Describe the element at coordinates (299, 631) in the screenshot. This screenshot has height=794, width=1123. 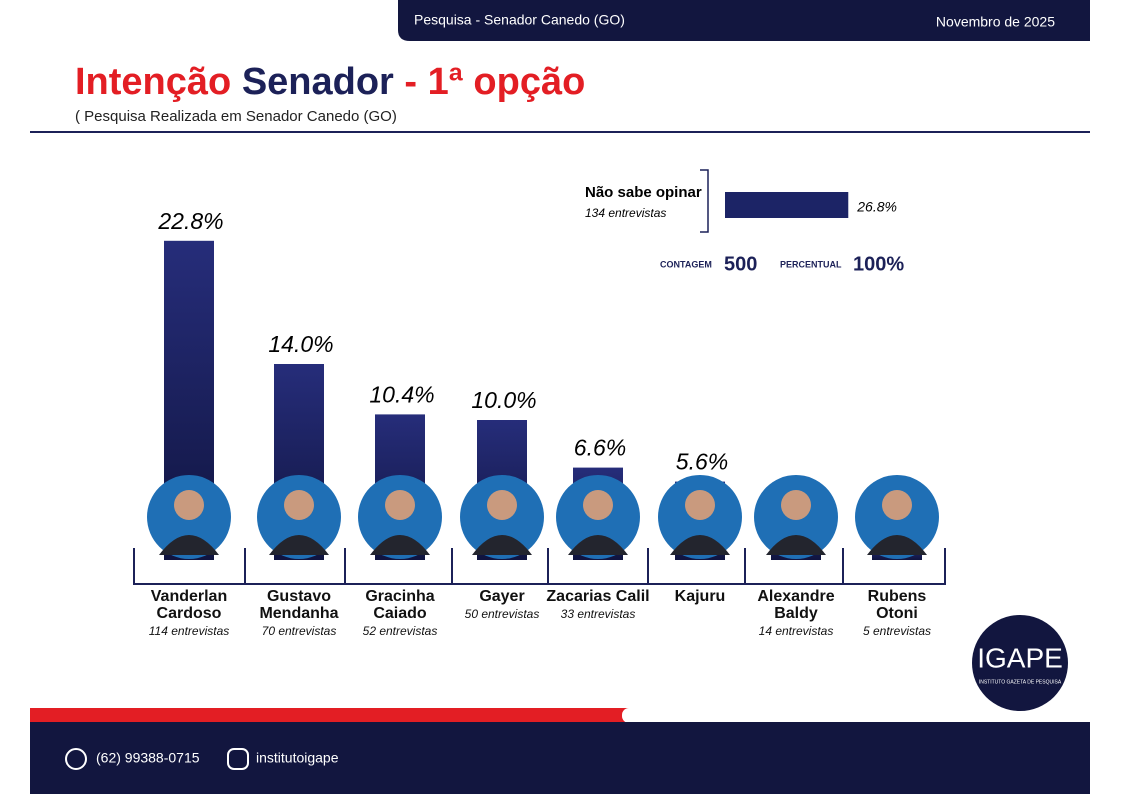
I see `interviews: 70 entrevistas` at that location.